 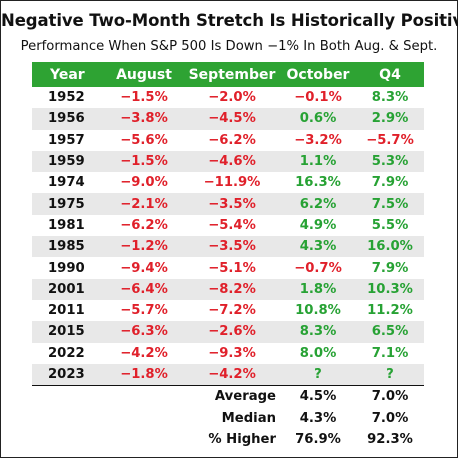 I want to click on summary-row: Average 4.5% 7.0%, so click(x=228, y=397).